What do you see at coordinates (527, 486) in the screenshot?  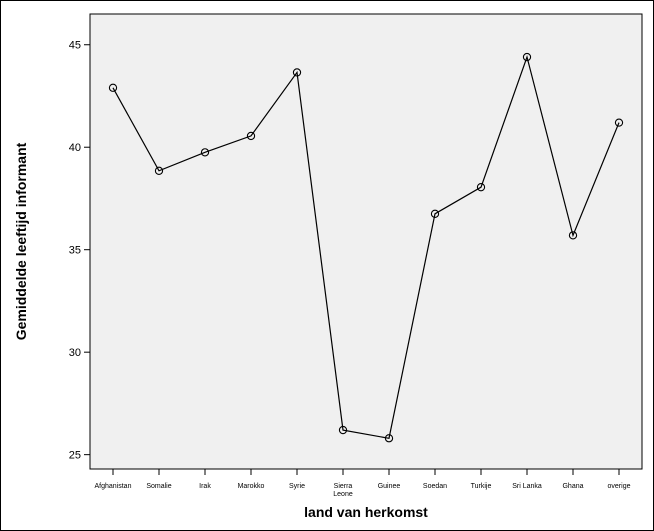 I see `x-tick-label: Sri Lanka` at bounding box center [527, 486].